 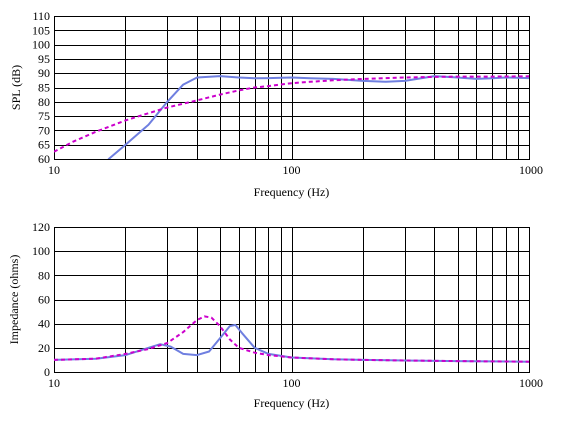 What do you see at coordinates (41, 30) in the screenshot?
I see `y-tick-label: 105` at bounding box center [41, 30].